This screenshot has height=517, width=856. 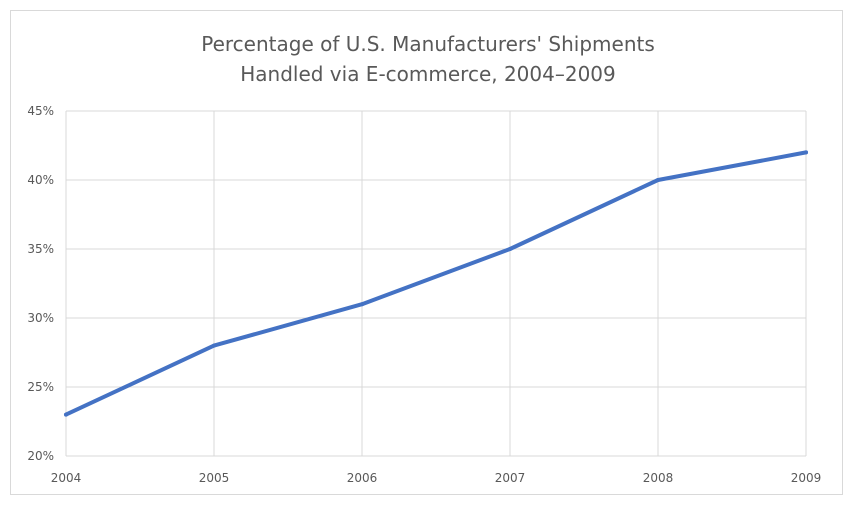 What do you see at coordinates (428, 74) in the screenshot?
I see `chart-title-line-2: Handled via E-commerce, 2004–2009` at bounding box center [428, 74].